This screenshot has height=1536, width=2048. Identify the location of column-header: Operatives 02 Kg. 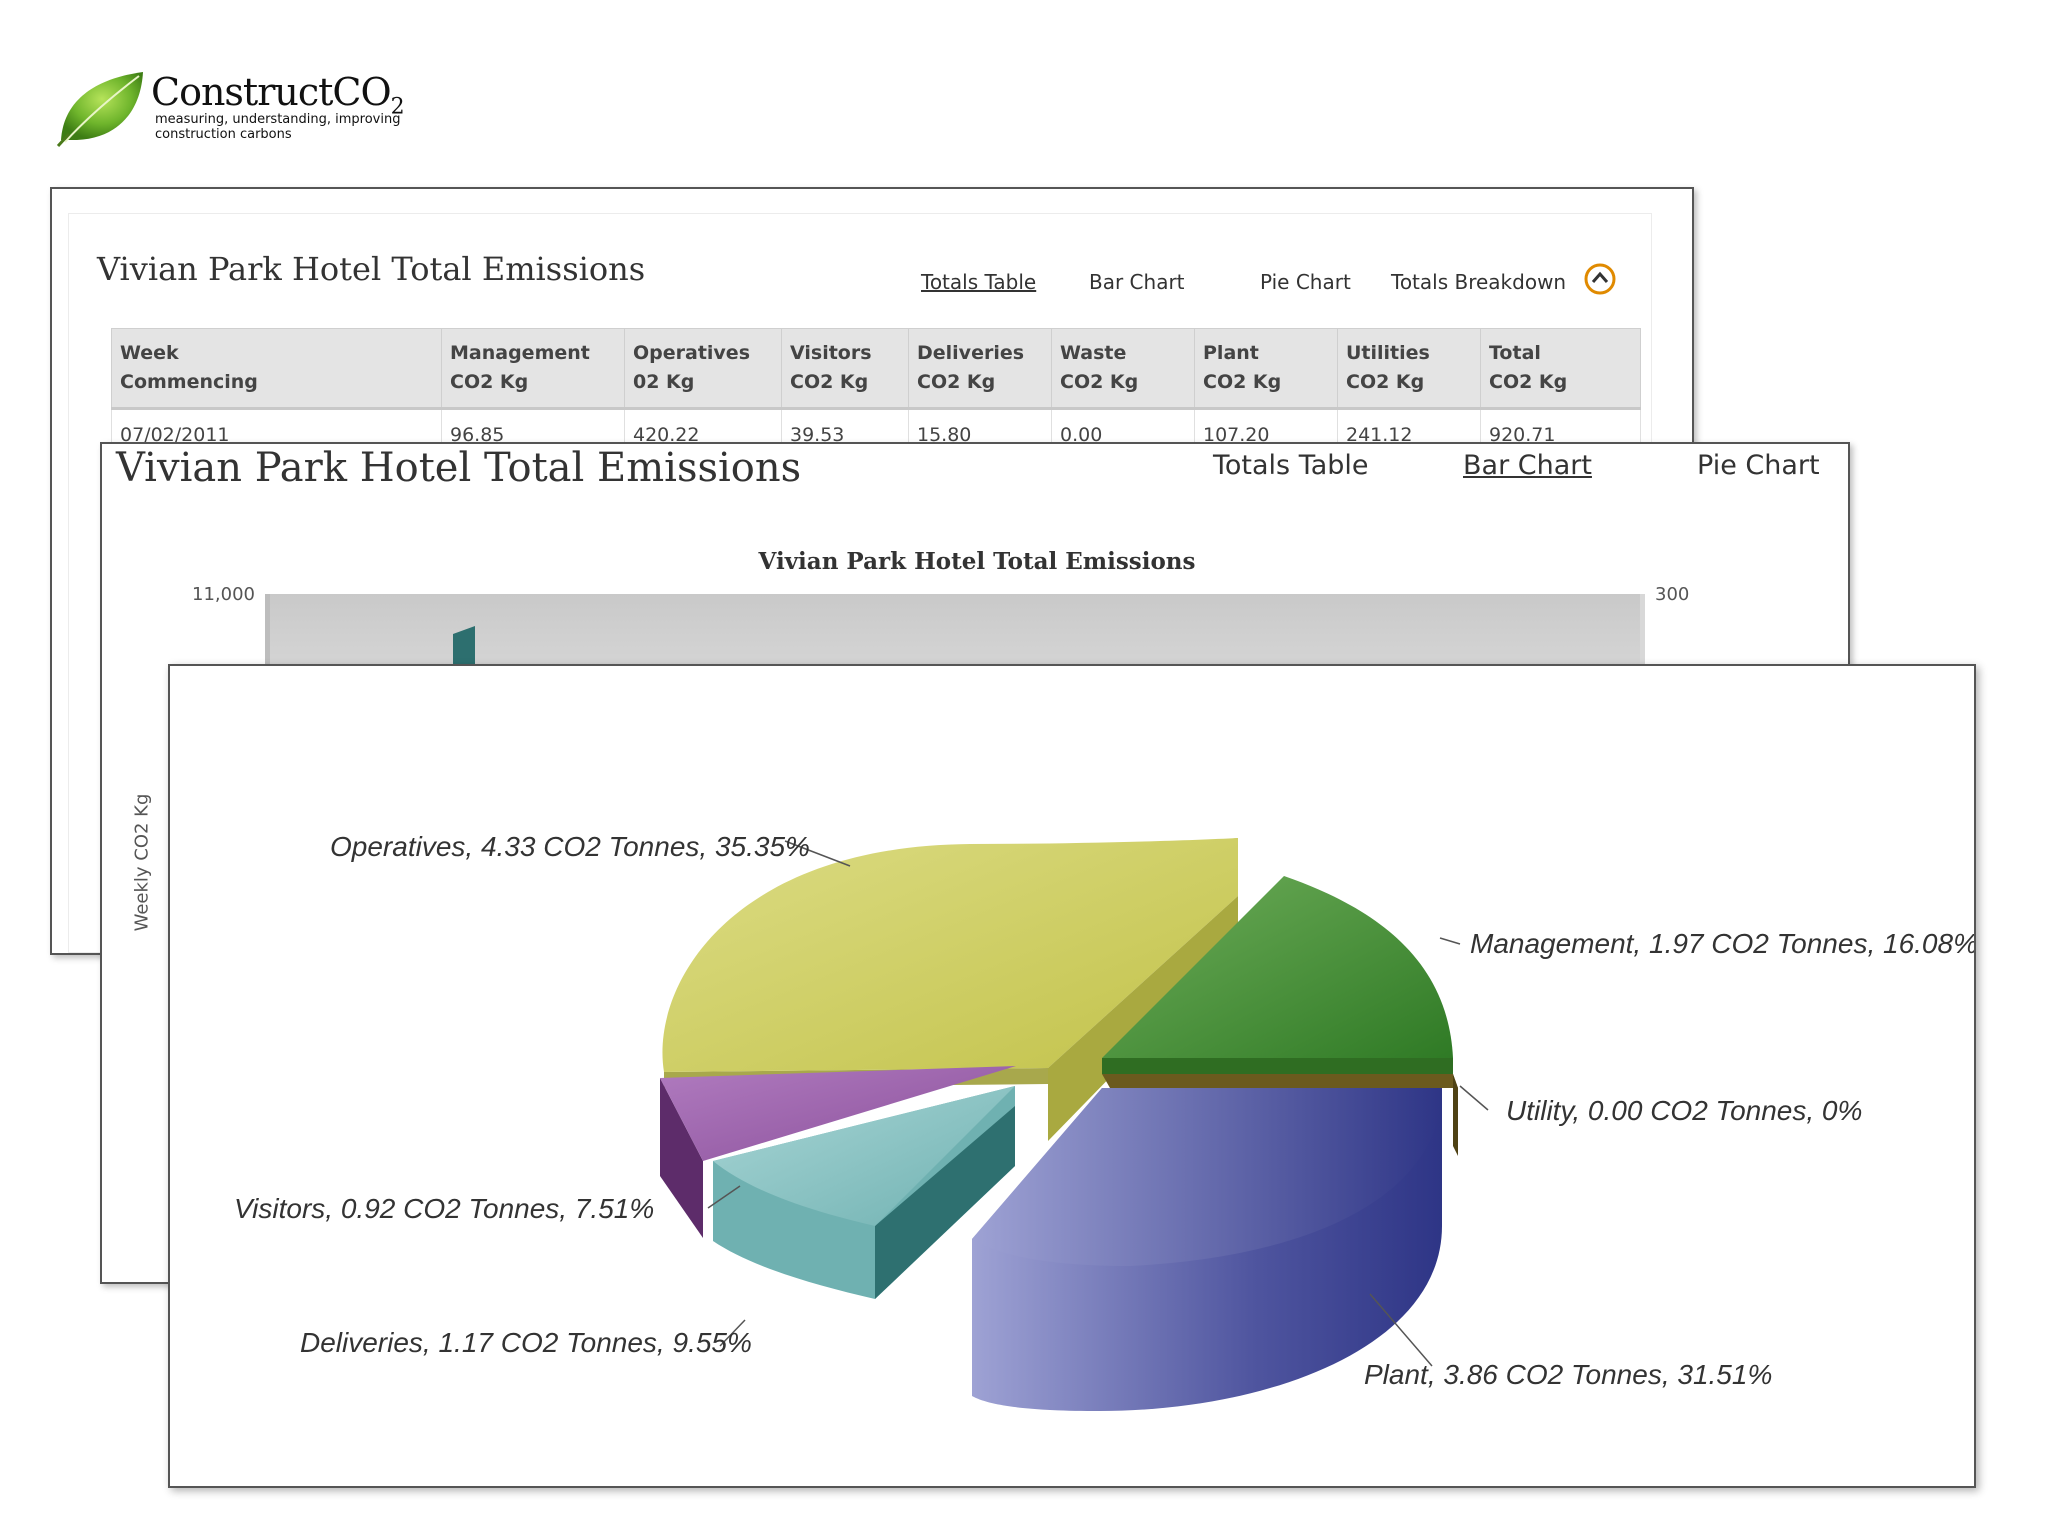
(703, 369).